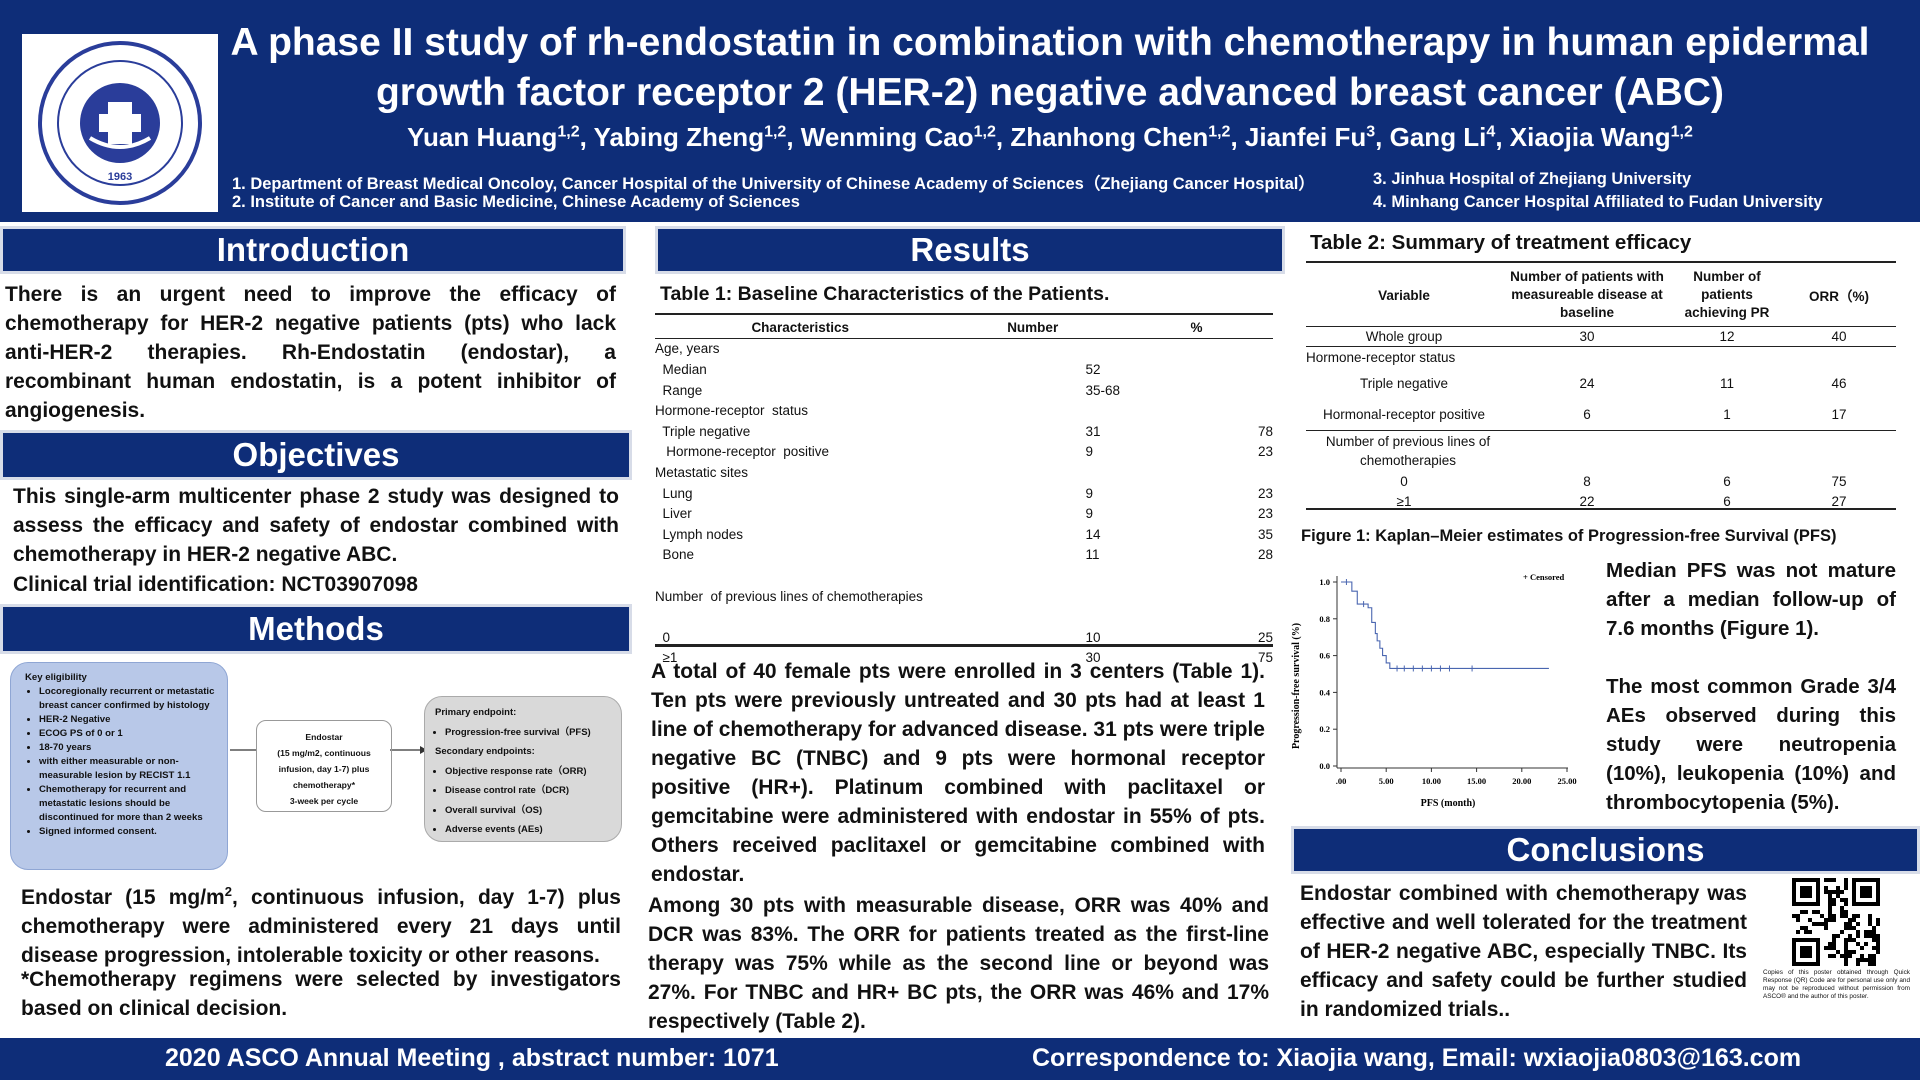  What do you see at coordinates (666, 658) in the screenshot?
I see `table1-cell: ≥1` at bounding box center [666, 658].